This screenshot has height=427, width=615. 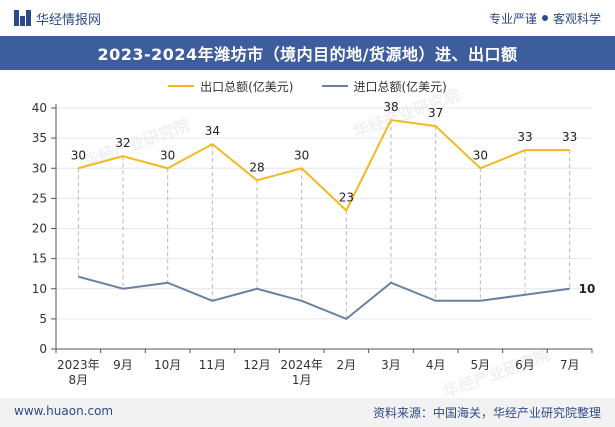 I want to click on data-label-export: 37, so click(x=435, y=113).